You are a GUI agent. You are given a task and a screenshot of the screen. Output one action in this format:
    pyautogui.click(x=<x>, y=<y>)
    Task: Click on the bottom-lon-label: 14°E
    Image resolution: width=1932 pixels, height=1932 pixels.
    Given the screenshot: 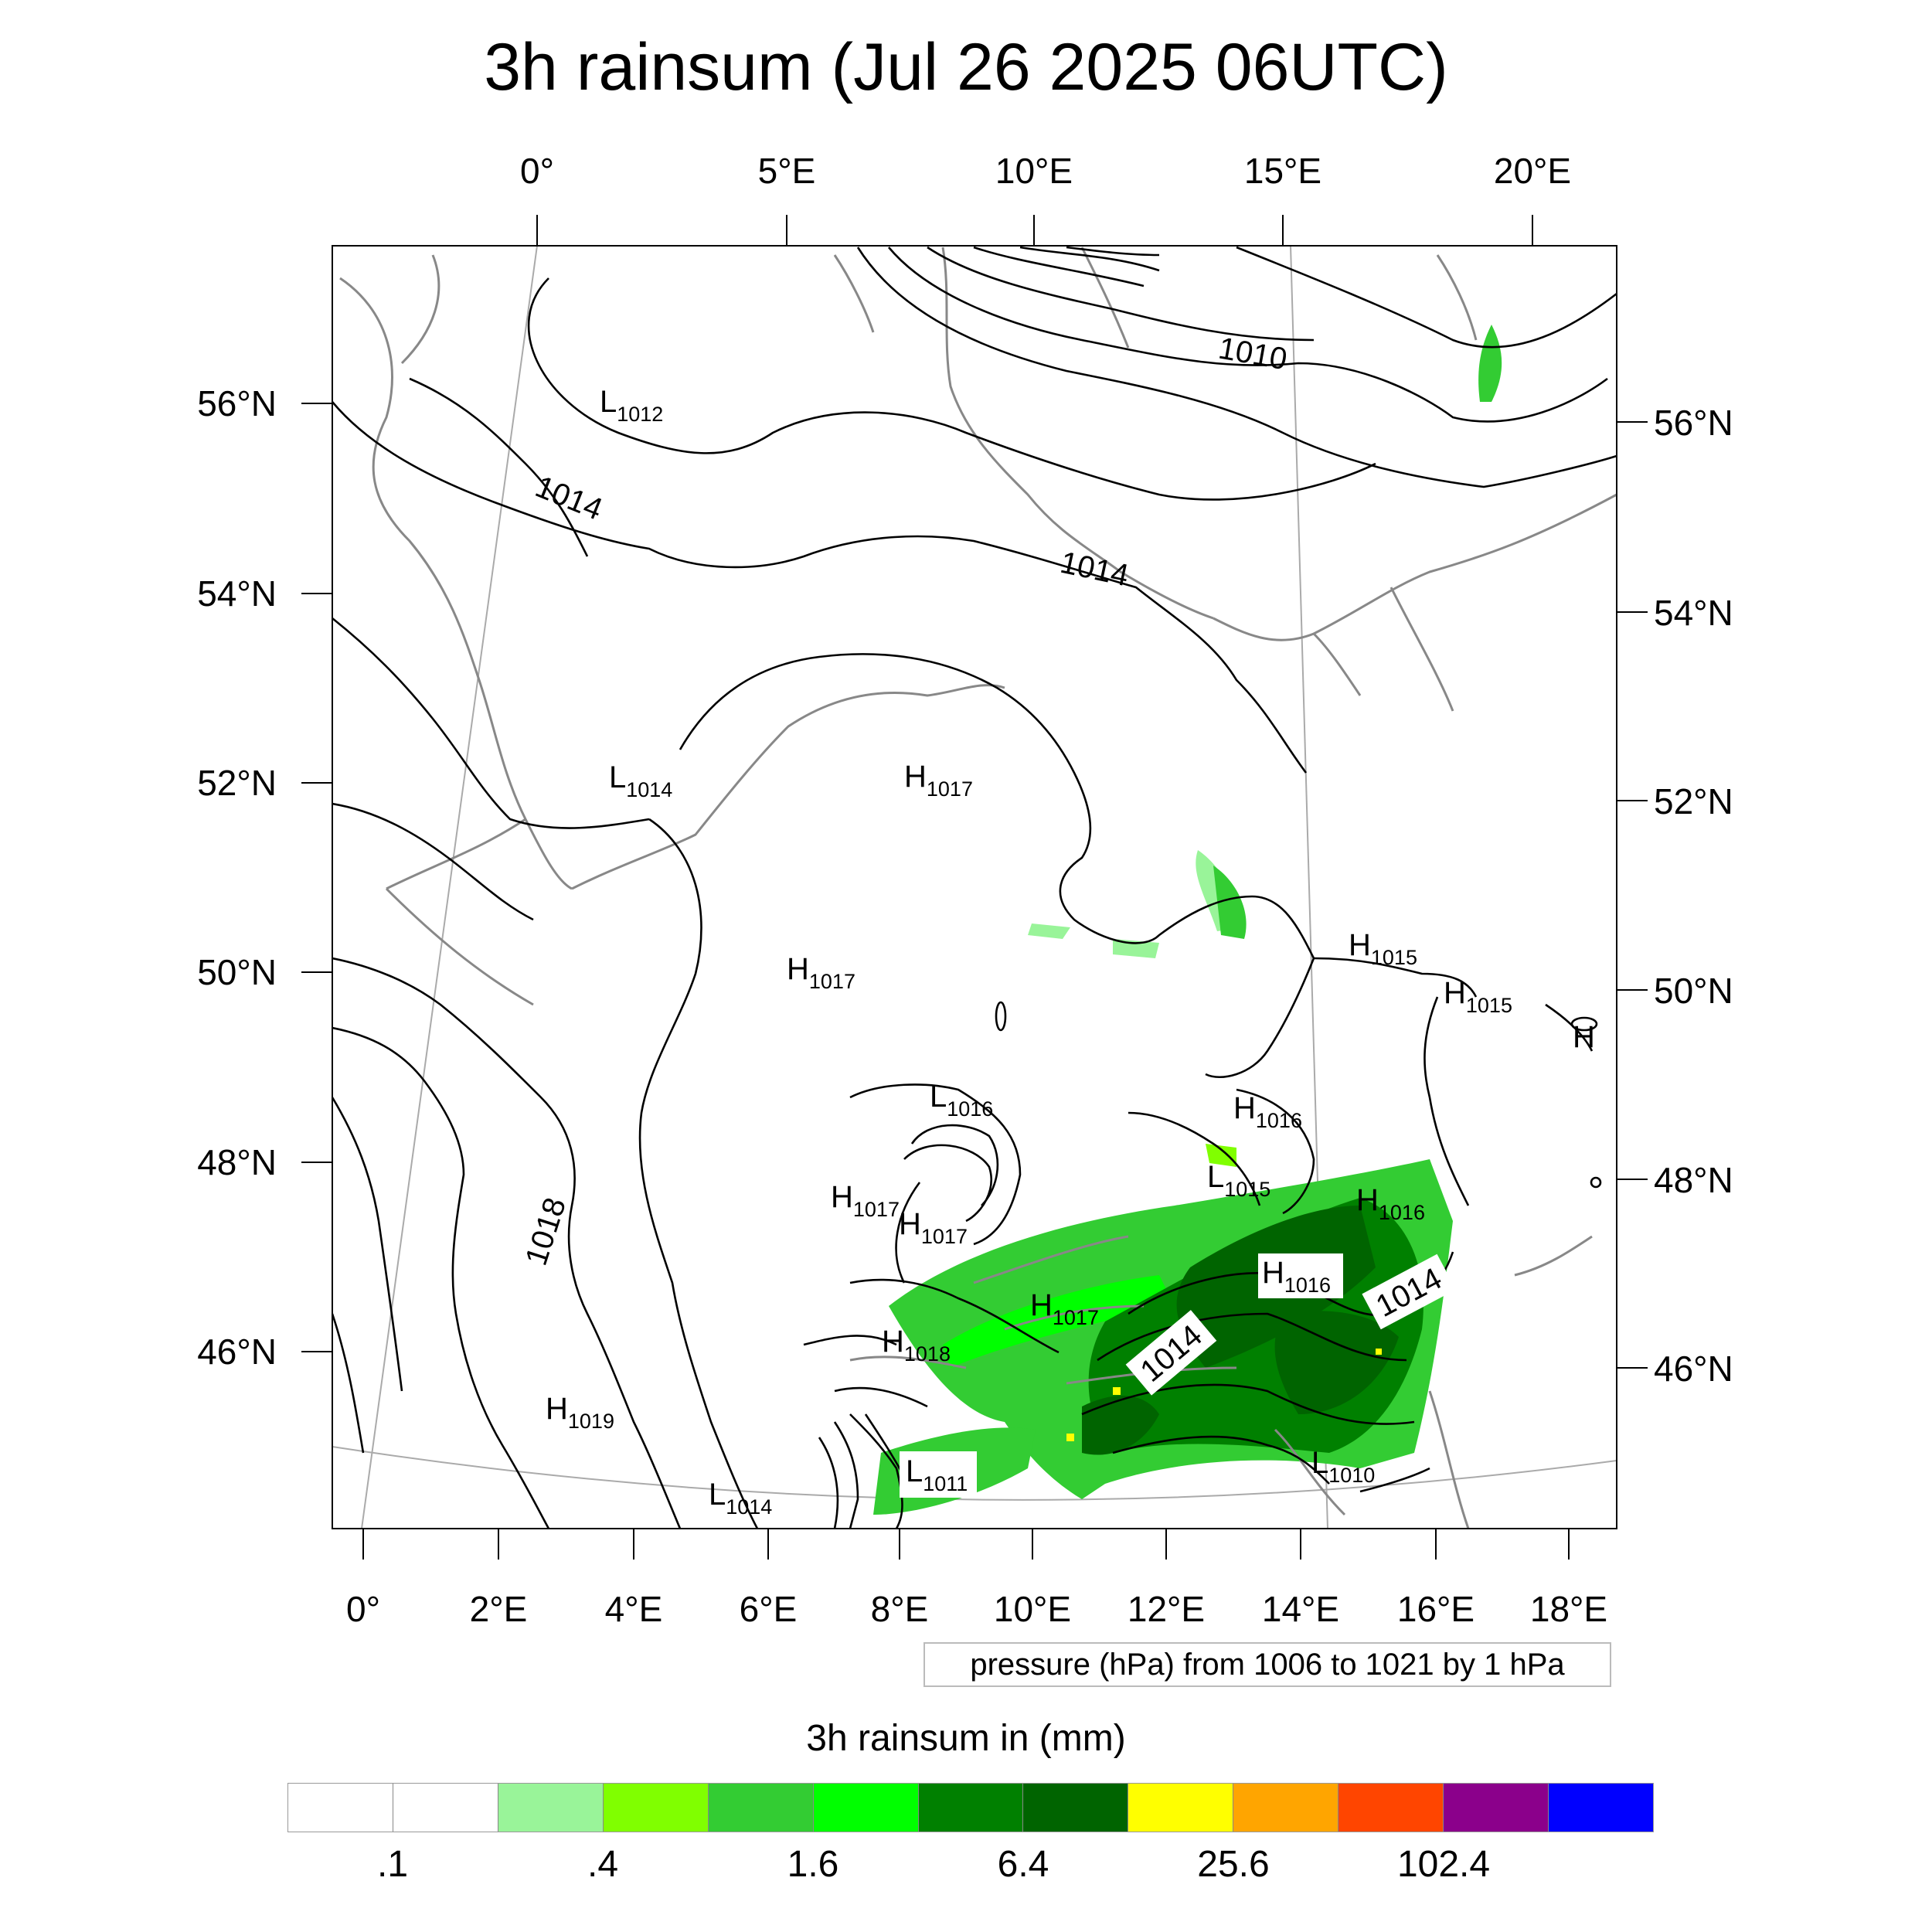 What is the action you would take?
    pyautogui.click(x=1300, y=1609)
    